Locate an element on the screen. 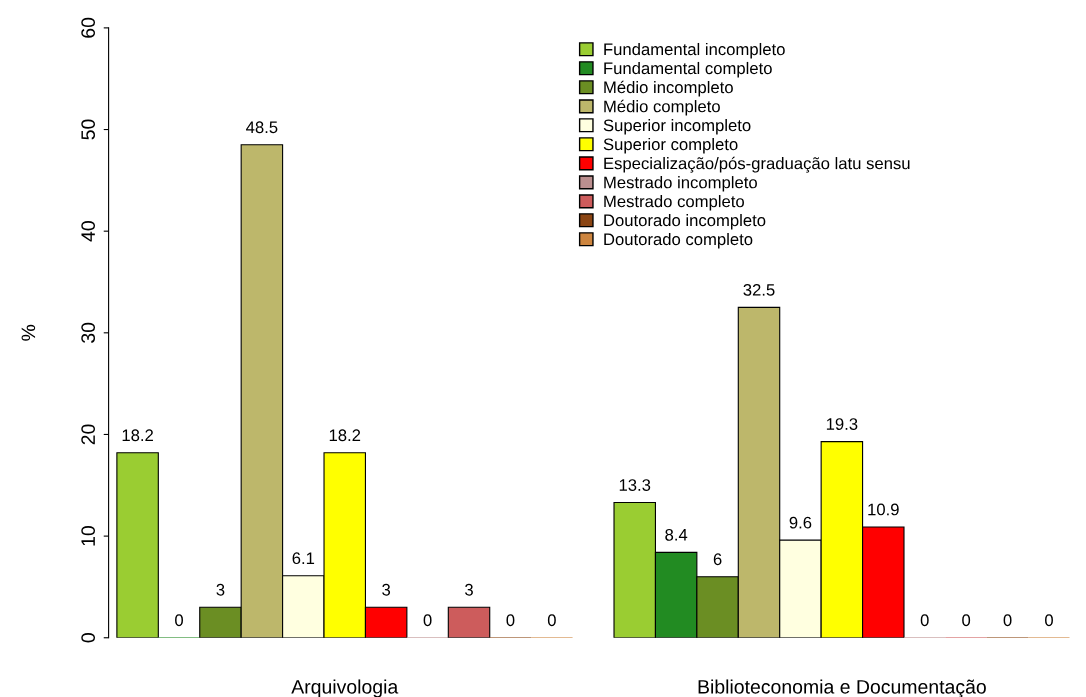 The image size is (1086, 697). y-tick-label: 0 is located at coordinates (88, 638).